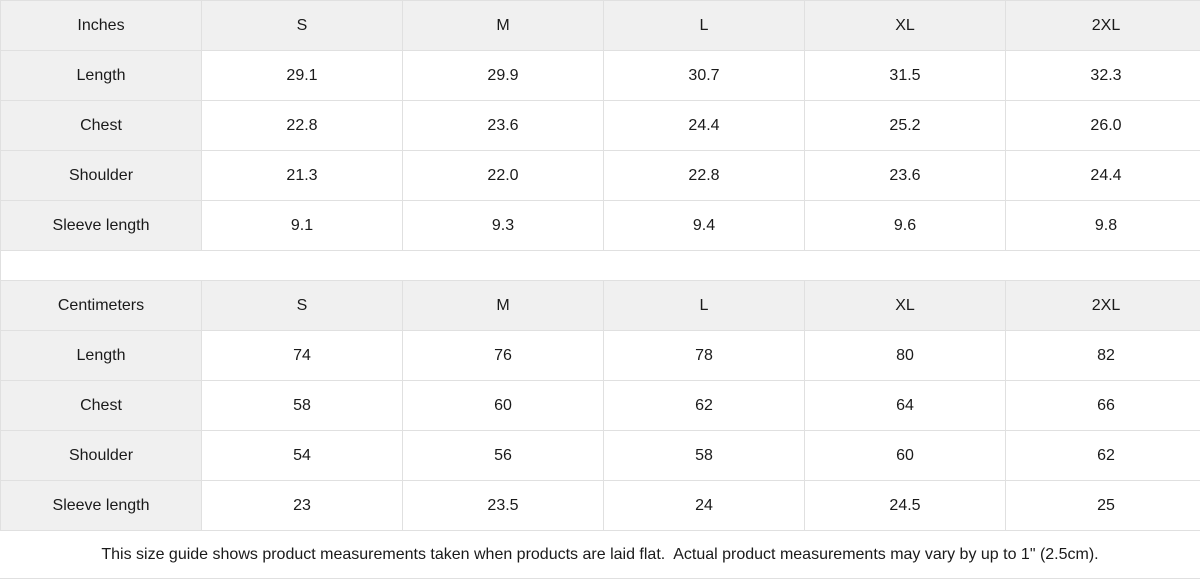 The width and height of the screenshot is (1200, 580). I want to click on value-cell: 9.3, so click(503, 225).